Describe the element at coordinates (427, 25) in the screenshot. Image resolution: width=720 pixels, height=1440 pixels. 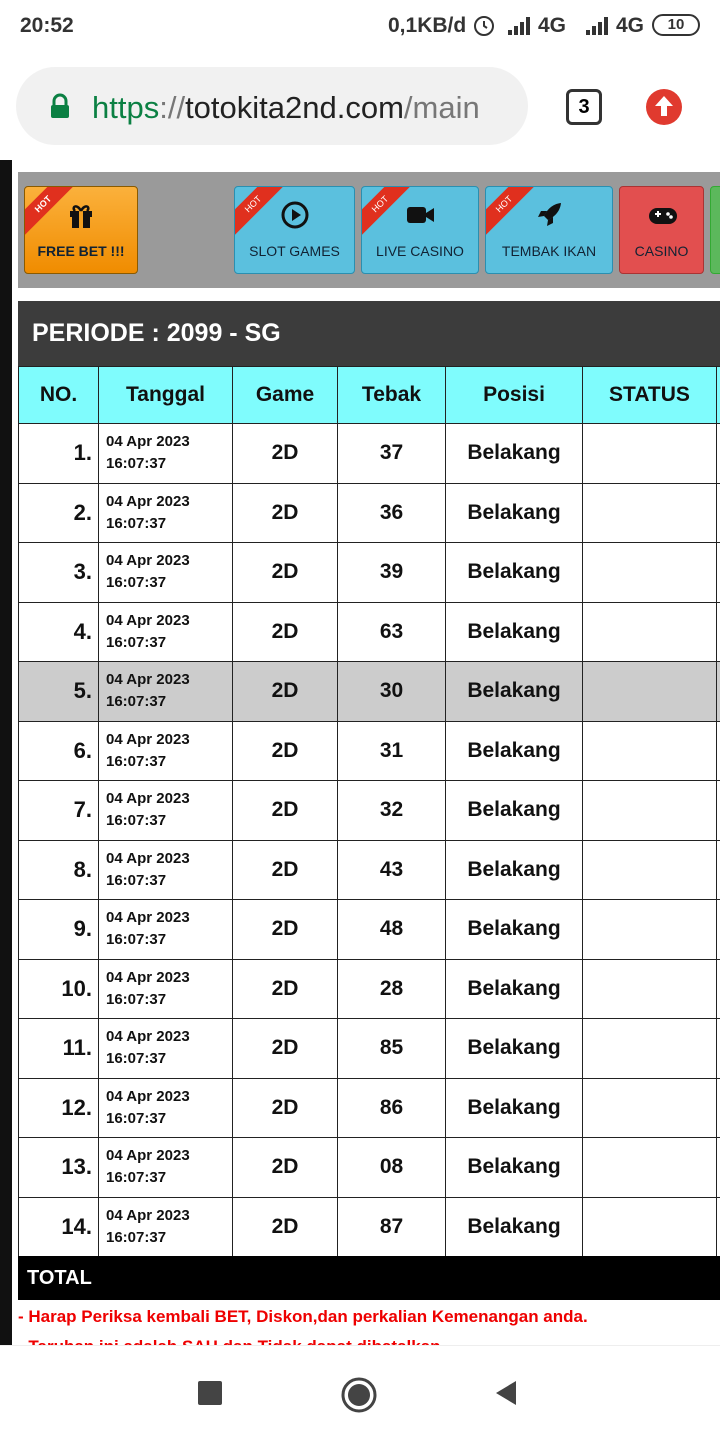
I see `speed: 0,1KB/d` at that location.